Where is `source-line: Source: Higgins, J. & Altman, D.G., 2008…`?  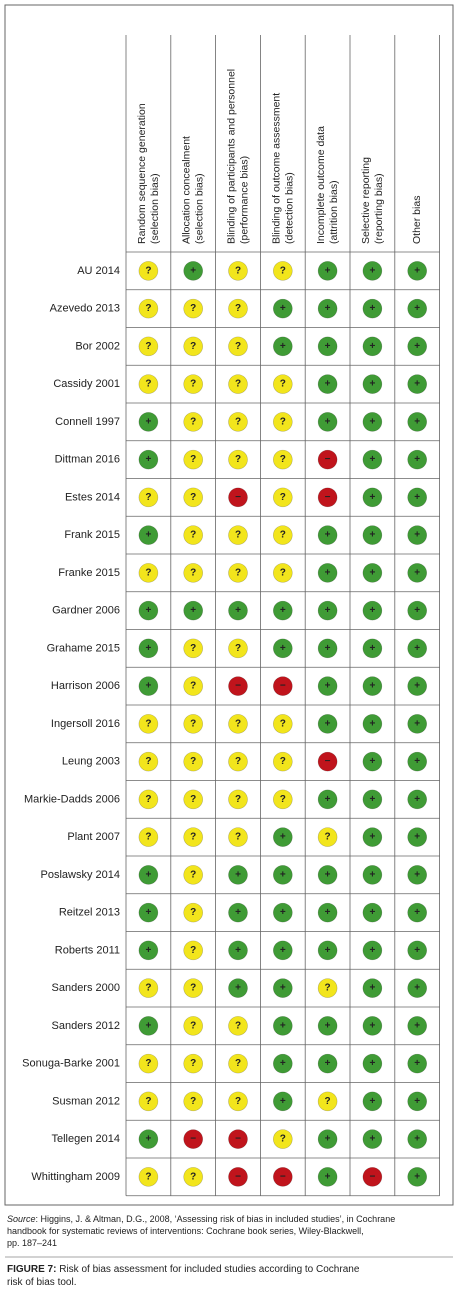 source-line: Source: Higgins, J. & Altman, D.G., 2008… is located at coordinates (201, 1219).